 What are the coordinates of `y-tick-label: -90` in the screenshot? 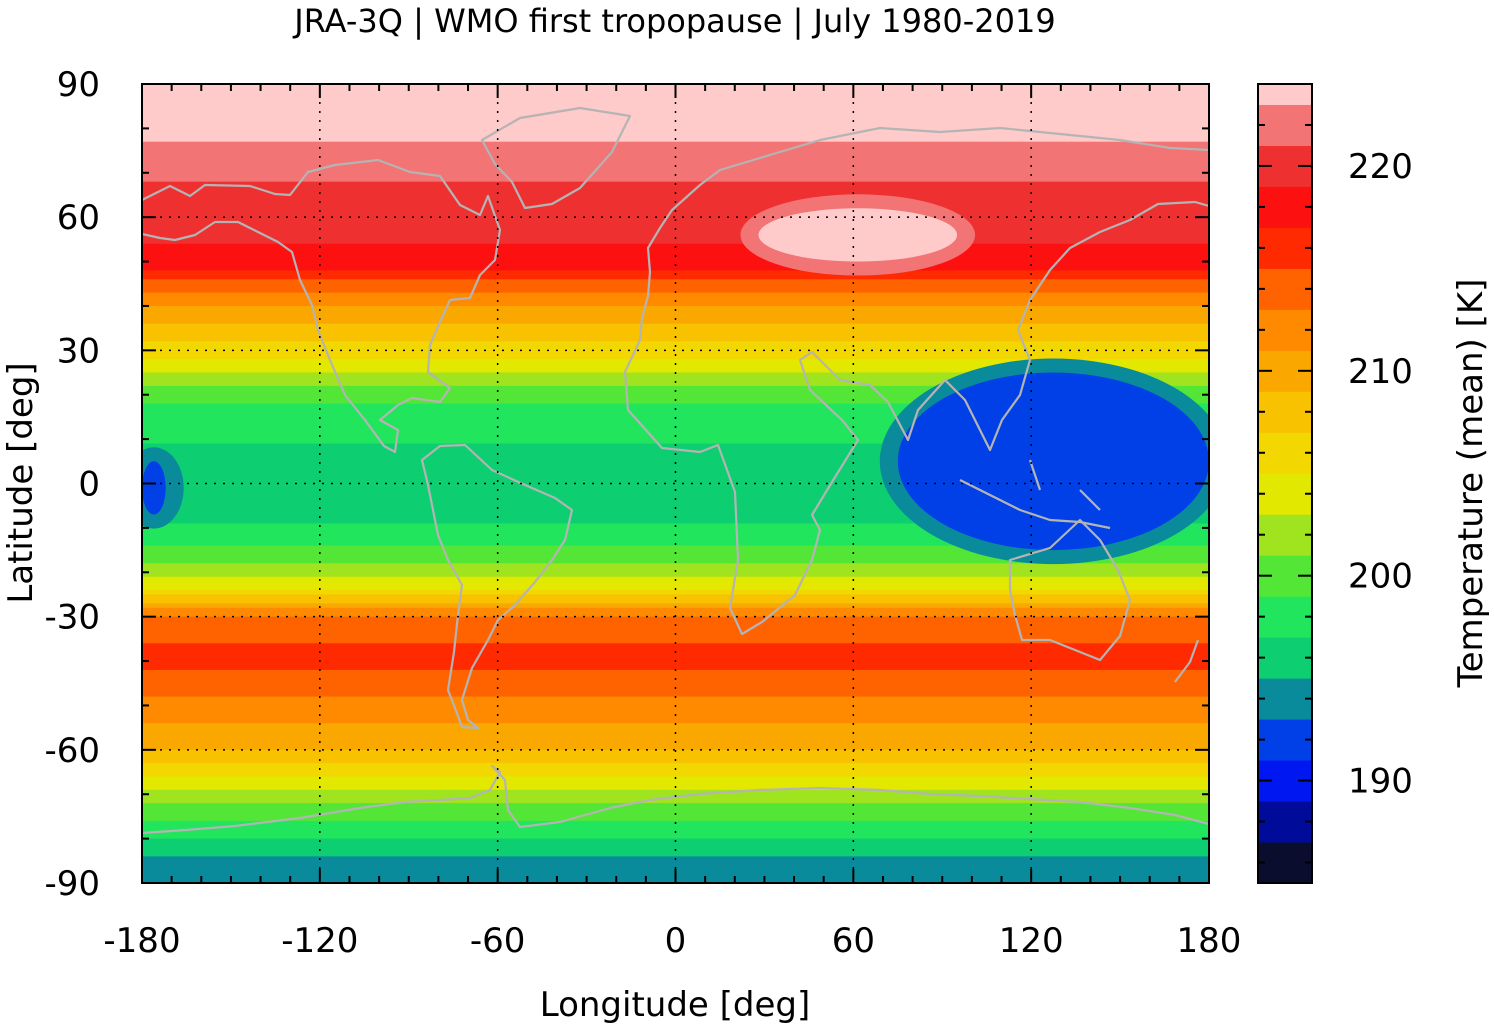 It's located at (72, 884).